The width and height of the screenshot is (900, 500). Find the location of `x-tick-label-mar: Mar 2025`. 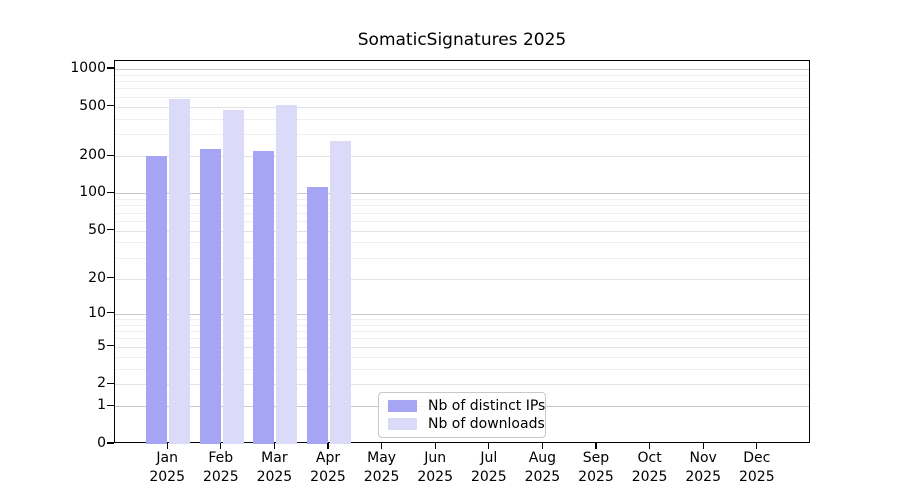

x-tick-label-mar: Mar 2025 is located at coordinates (274, 468).